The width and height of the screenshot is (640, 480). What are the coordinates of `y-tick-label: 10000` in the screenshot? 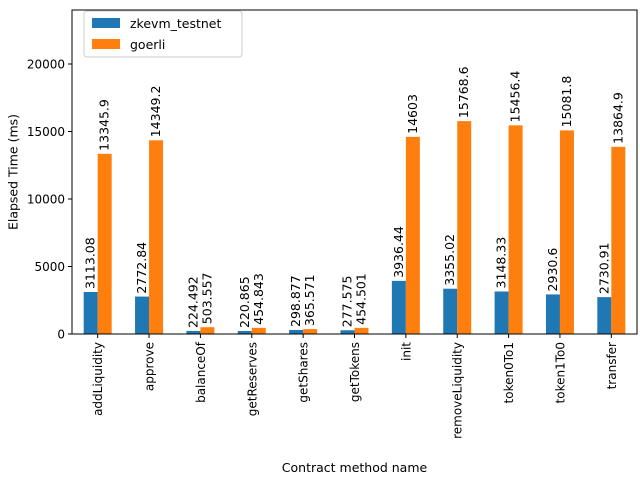 It's located at (46, 200).